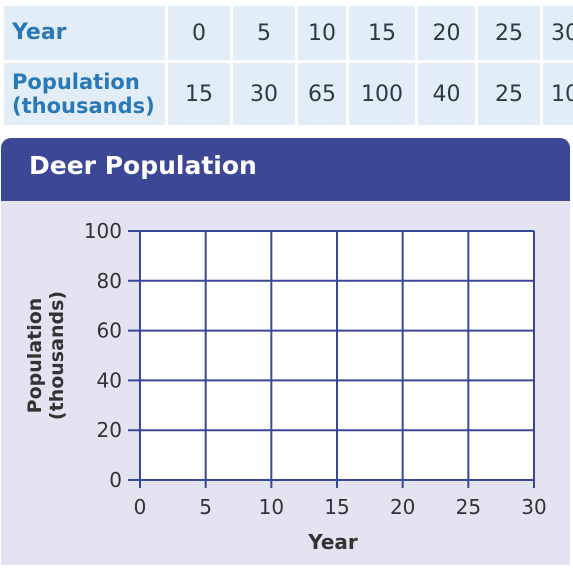  What do you see at coordinates (271, 507) in the screenshot?
I see `x-tick-label: 10` at bounding box center [271, 507].